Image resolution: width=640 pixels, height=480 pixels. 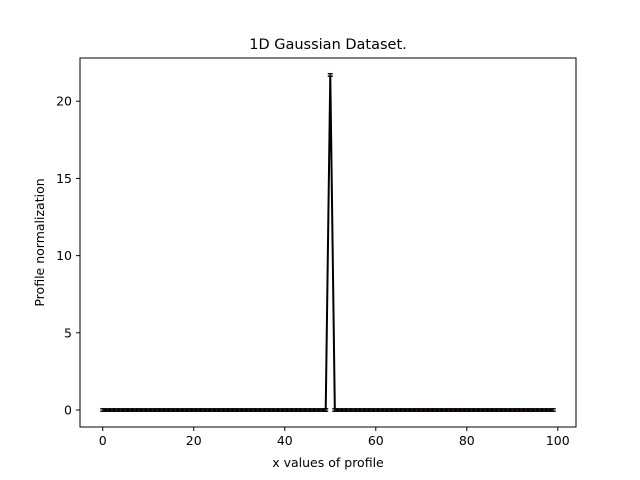 I want to click on x-tick-label: 40, so click(x=285, y=440).